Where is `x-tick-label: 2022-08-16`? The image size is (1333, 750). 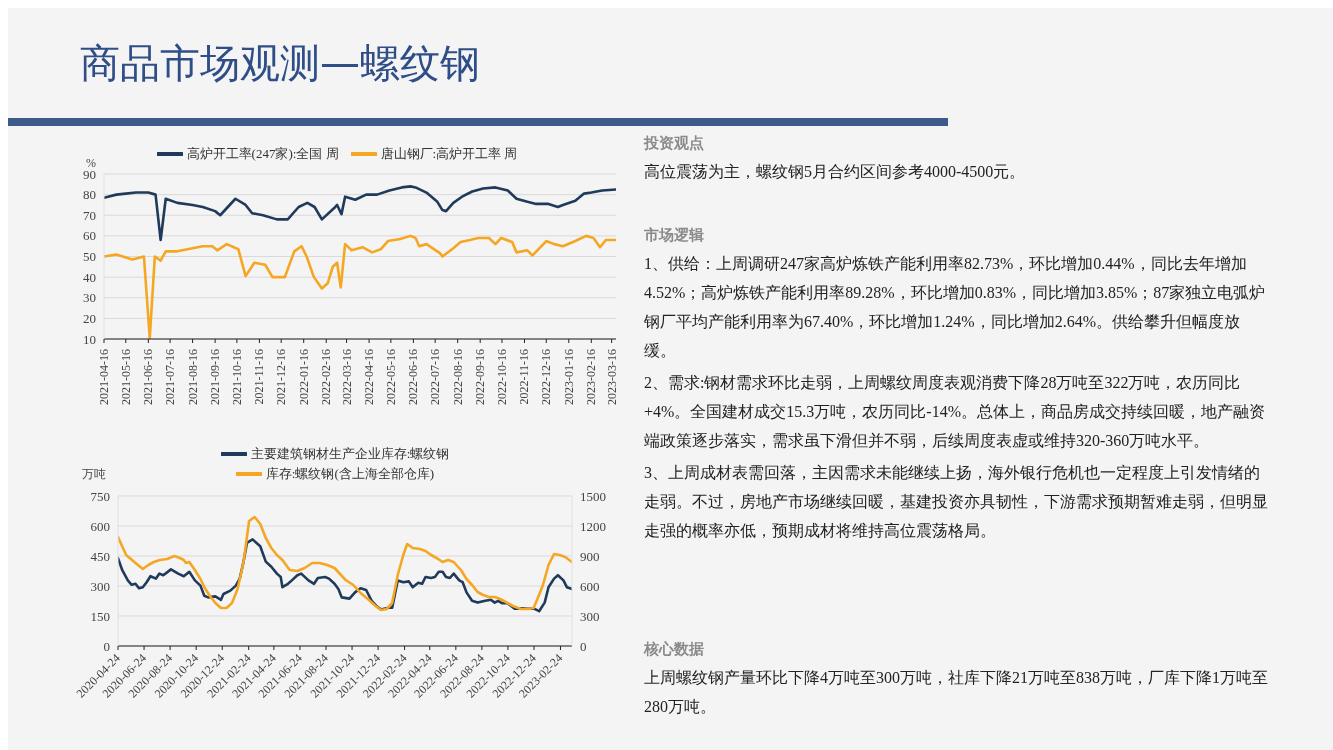
x-tick-label: 2022-08-16 is located at coordinates (457, 377).